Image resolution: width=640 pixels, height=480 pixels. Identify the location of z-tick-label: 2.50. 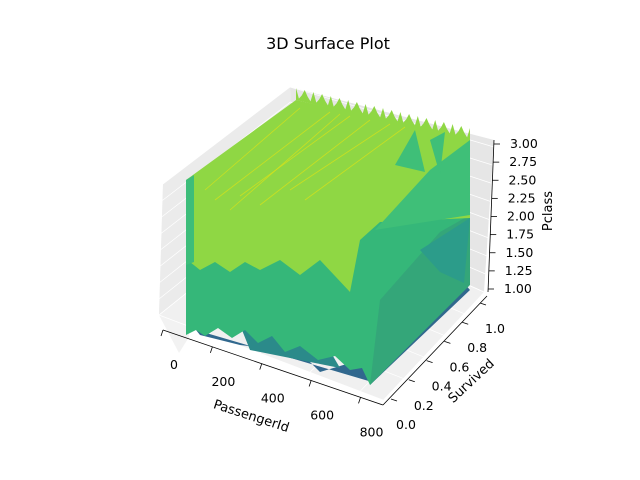
(523, 179).